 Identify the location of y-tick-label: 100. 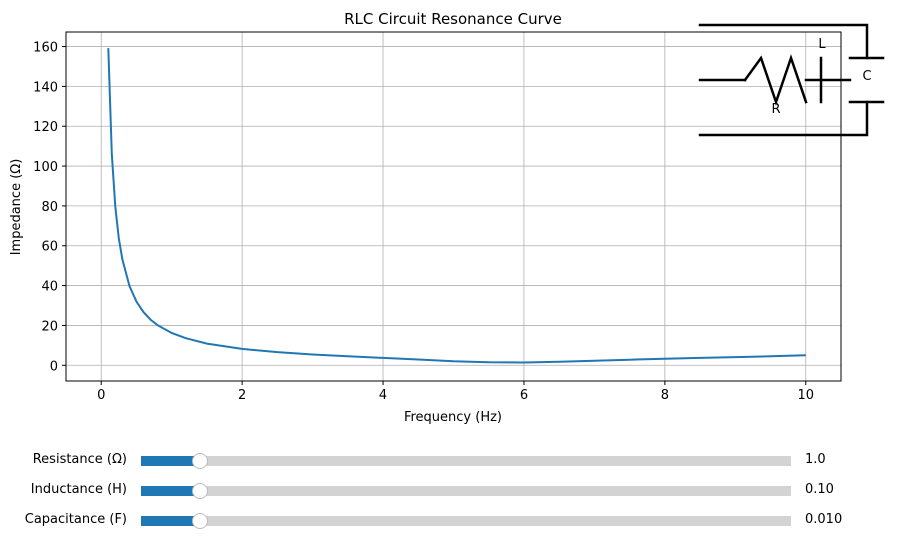
(45, 167).